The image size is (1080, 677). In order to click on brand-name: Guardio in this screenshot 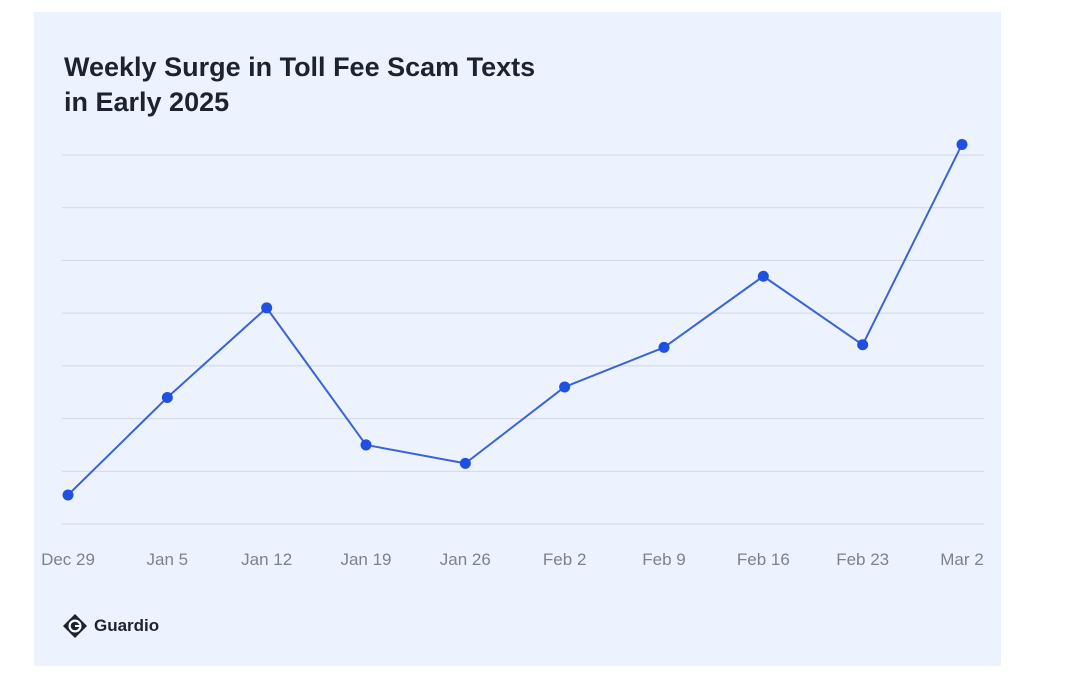, I will do `click(127, 625)`.